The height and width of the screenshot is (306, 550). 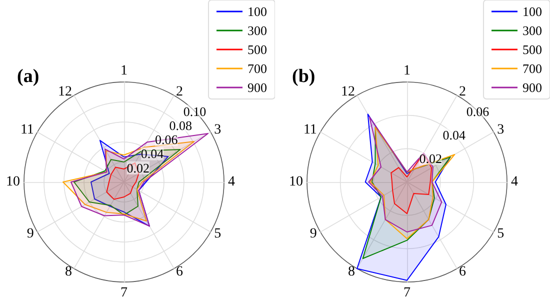 I want to click on text: (a), so click(x=28, y=76).